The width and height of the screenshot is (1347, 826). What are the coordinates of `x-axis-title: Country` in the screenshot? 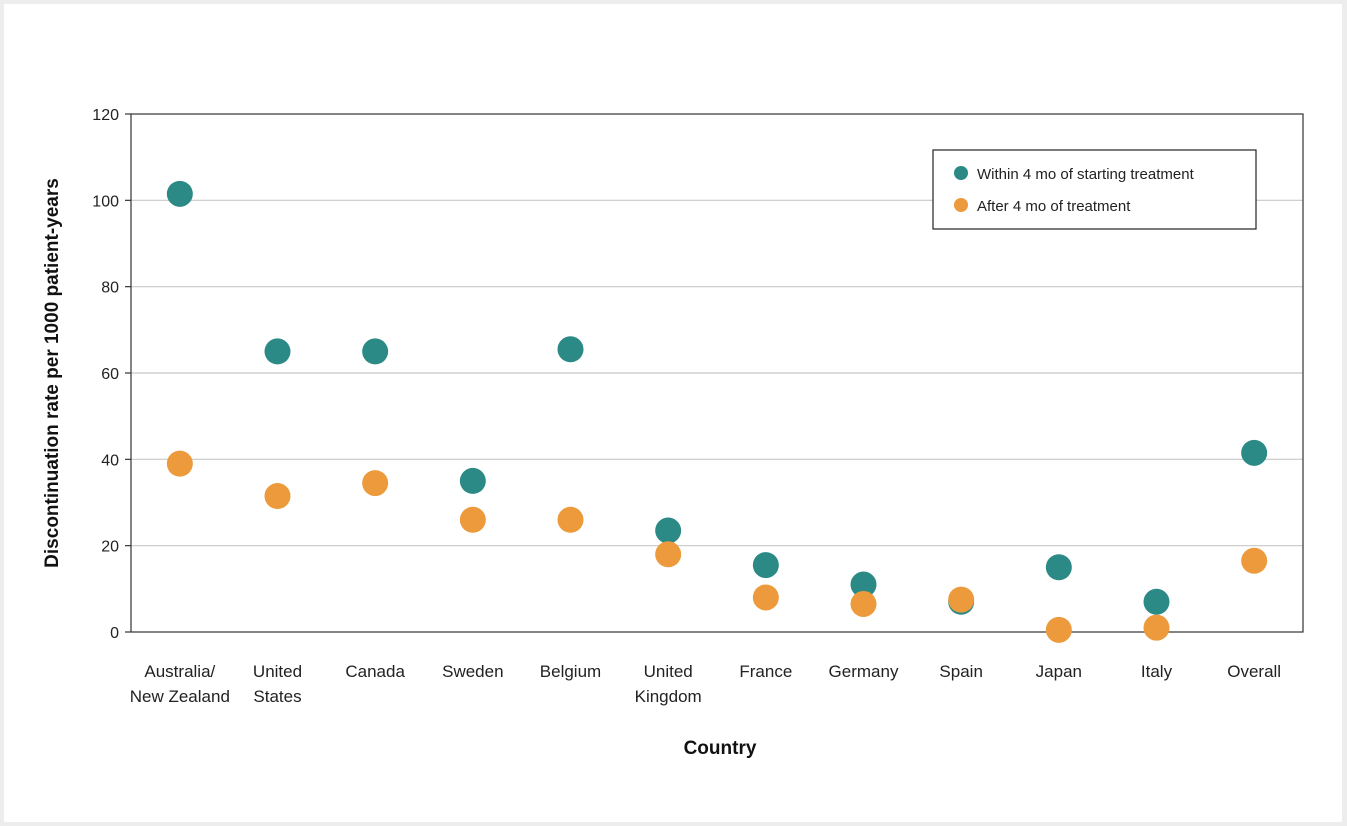 It's located at (720, 748).